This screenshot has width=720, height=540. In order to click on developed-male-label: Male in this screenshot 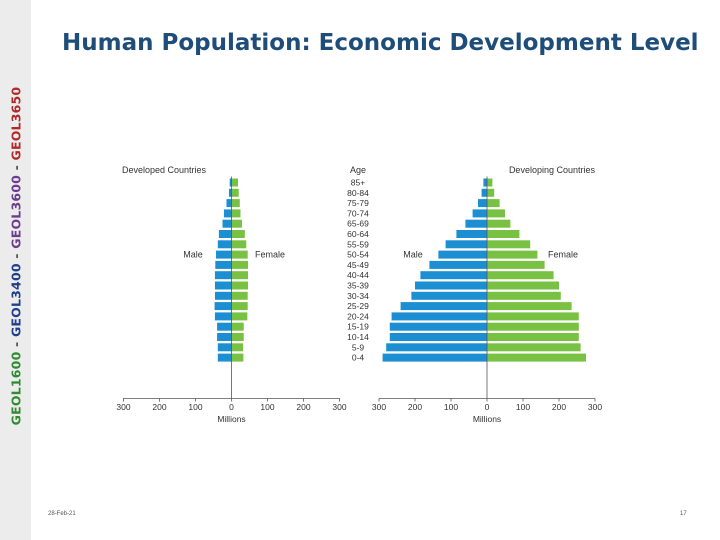, I will do `click(193, 255)`.